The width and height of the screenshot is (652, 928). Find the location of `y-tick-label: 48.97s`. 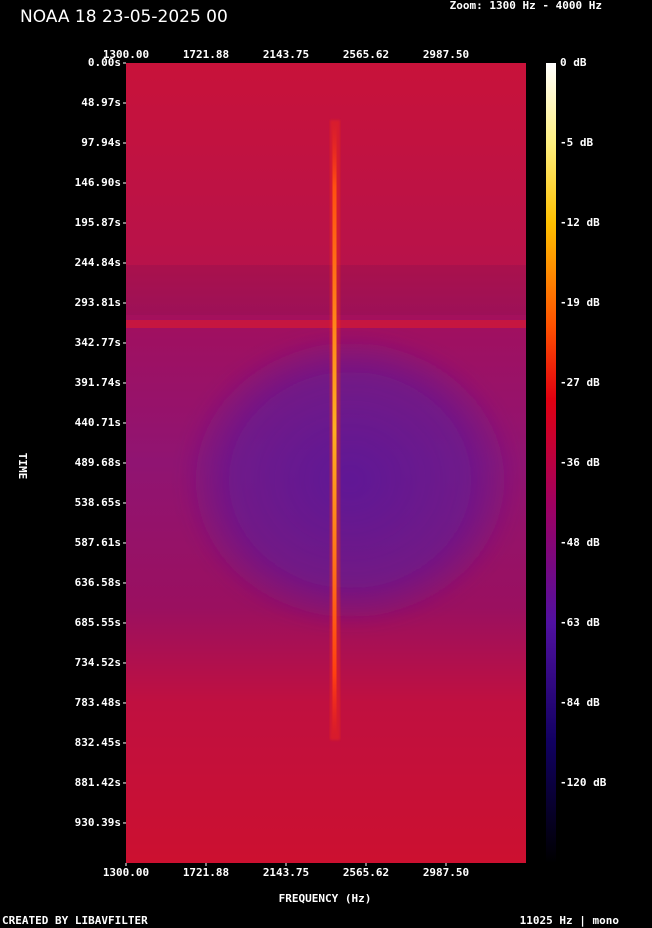

y-tick-label: 48.97s is located at coordinates (101, 102).